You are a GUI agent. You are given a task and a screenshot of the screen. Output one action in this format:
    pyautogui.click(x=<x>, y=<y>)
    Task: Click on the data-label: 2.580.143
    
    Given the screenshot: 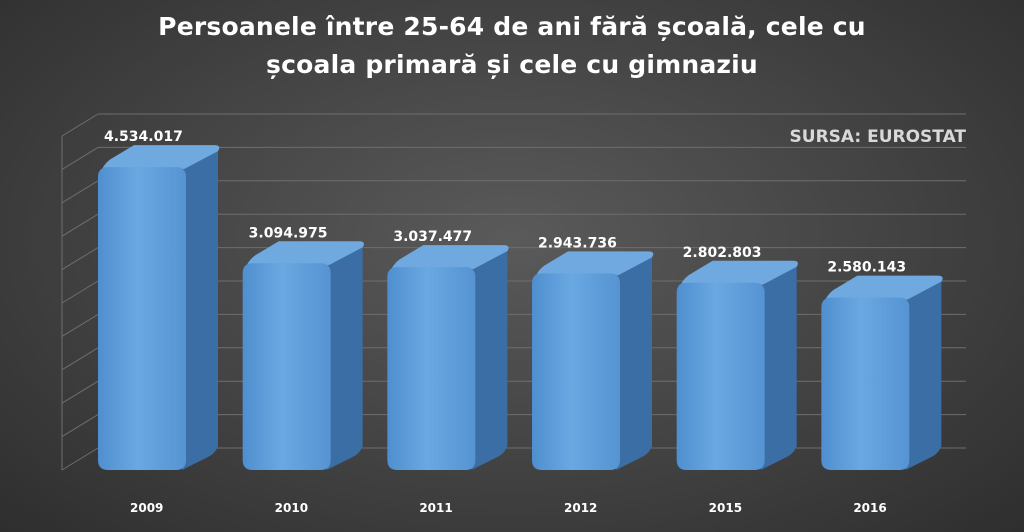 What is the action you would take?
    pyautogui.click(x=866, y=268)
    